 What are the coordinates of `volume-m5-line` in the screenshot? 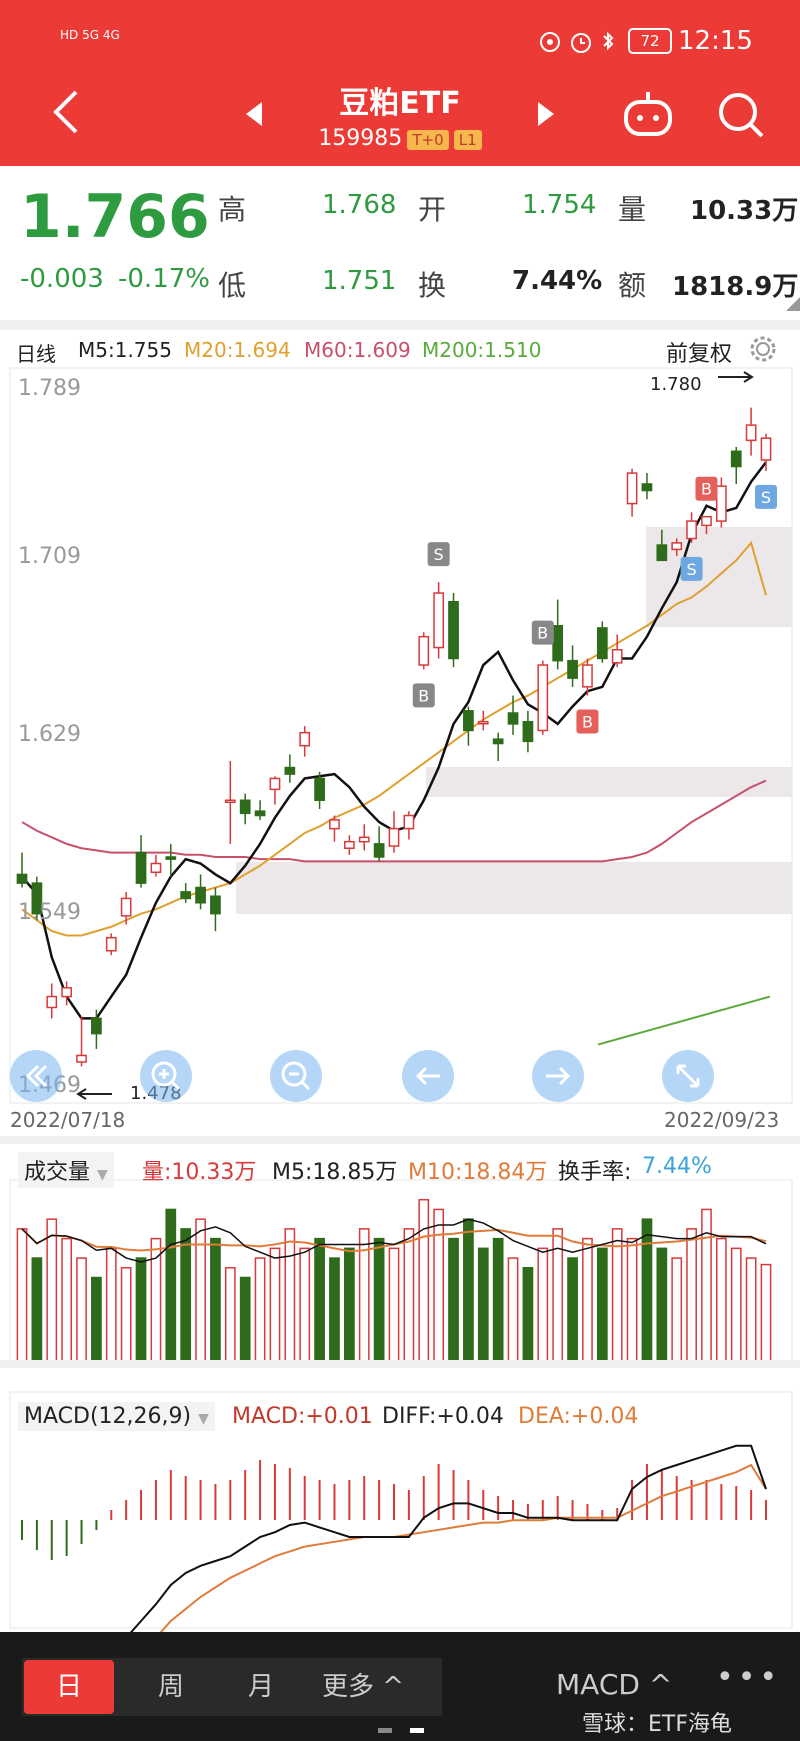 It's located at (394, 1240).